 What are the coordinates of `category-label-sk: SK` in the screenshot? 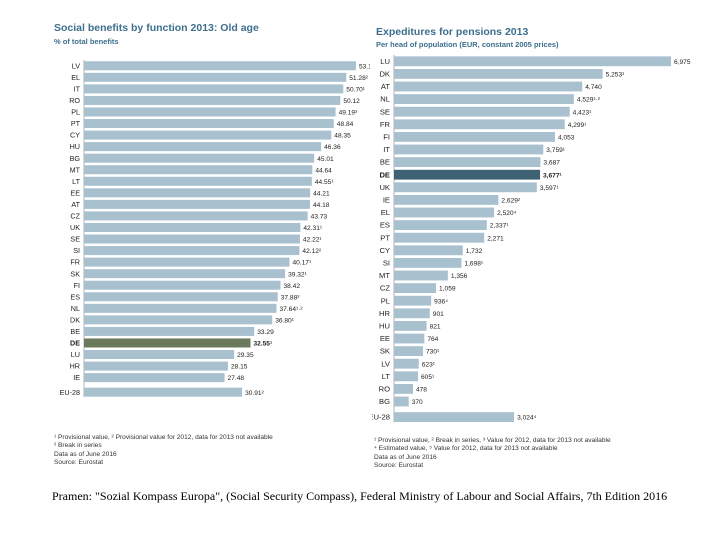 It's located at (385, 351).